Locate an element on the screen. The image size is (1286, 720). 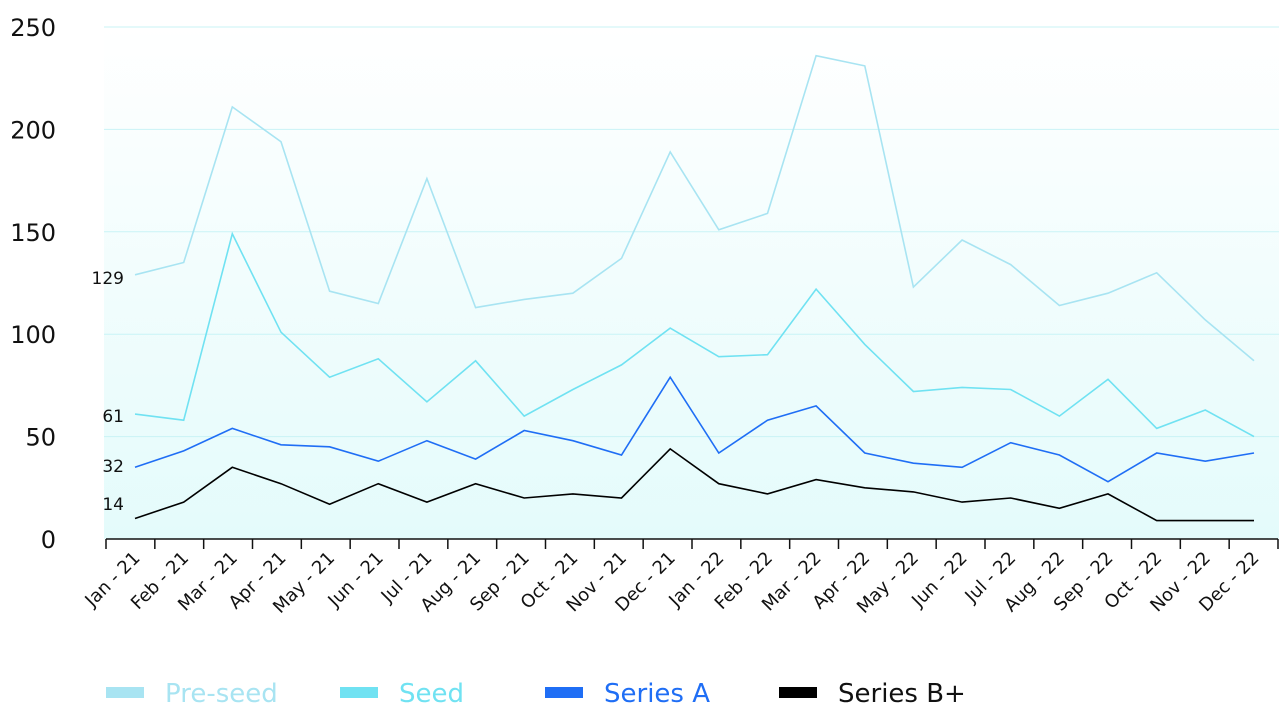
data-label: 32 is located at coordinates (113, 467).